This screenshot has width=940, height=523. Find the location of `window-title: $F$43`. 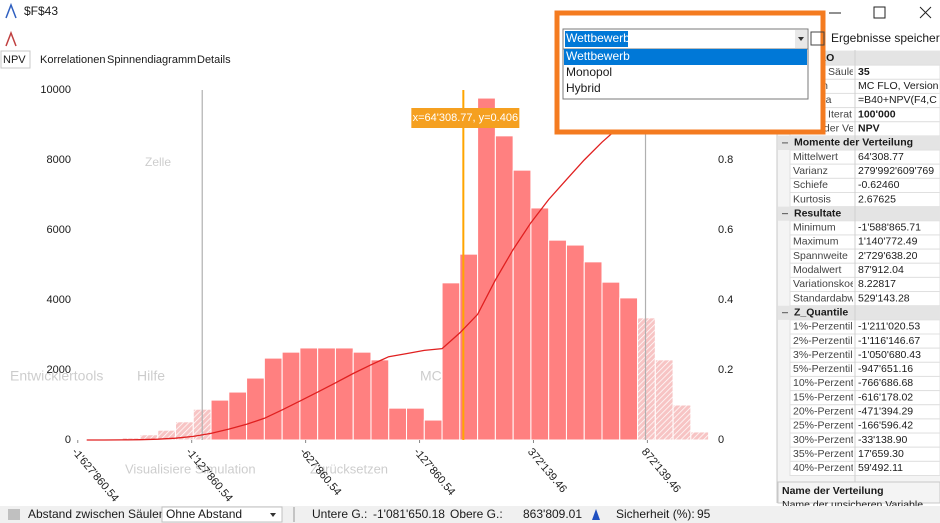

window-title: $F$43 is located at coordinates (41, 11).